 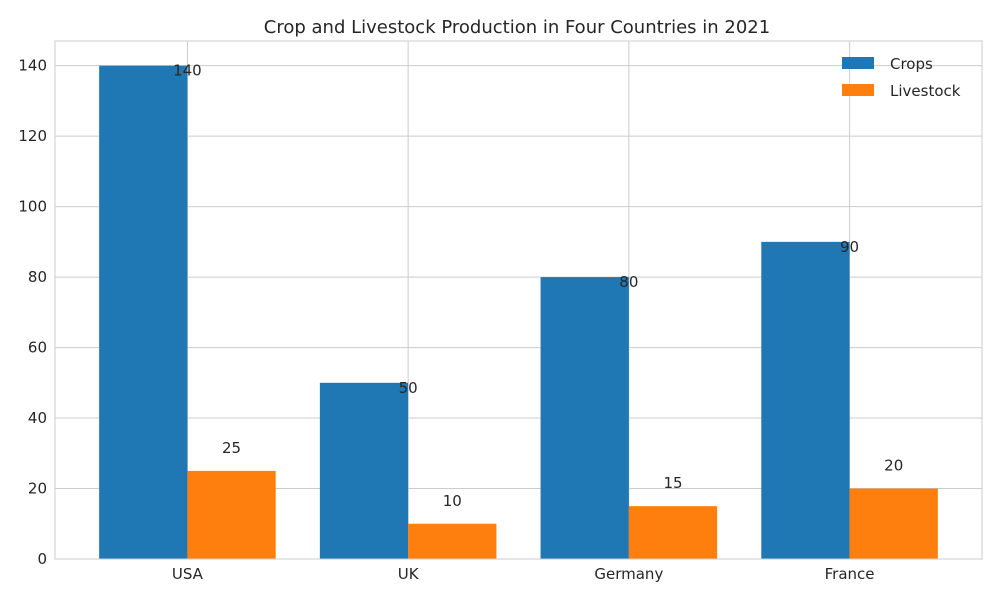 What do you see at coordinates (187, 71) in the screenshot?
I see `data-label: 140` at bounding box center [187, 71].